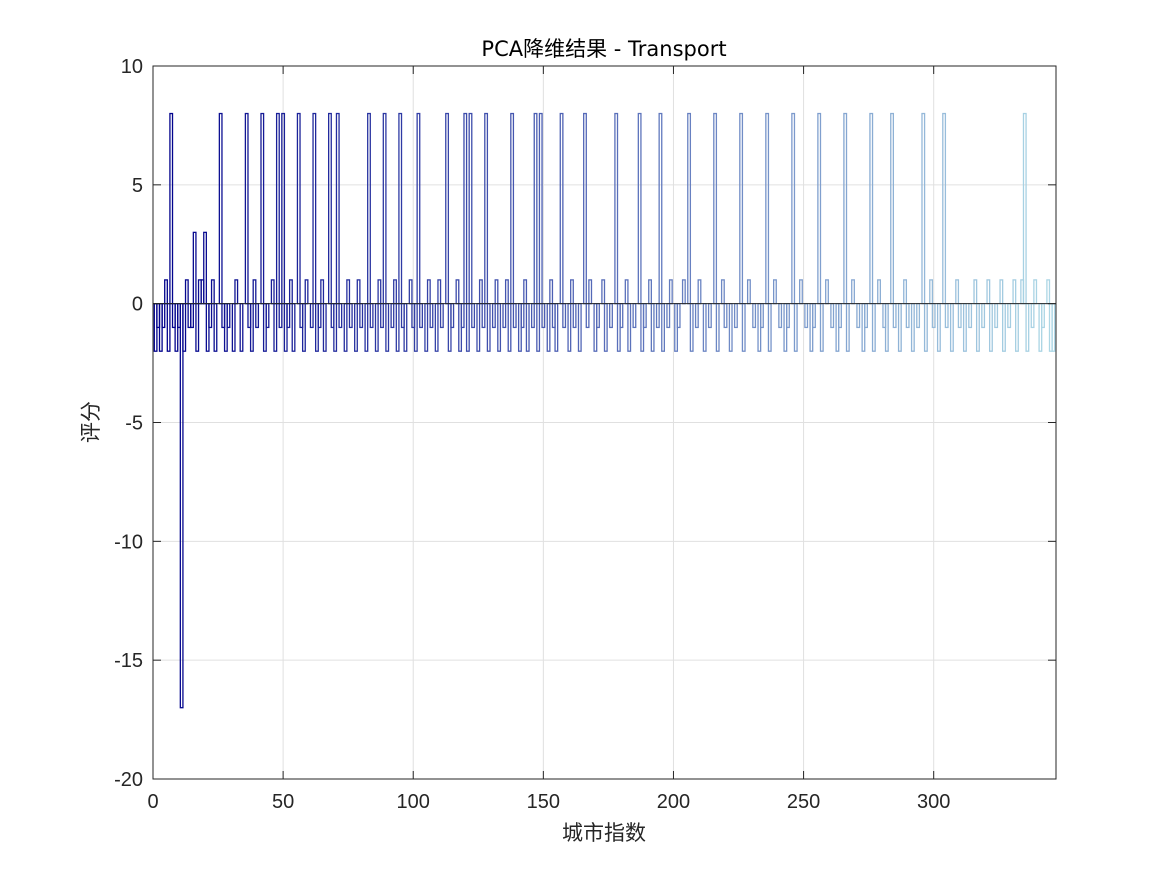  Describe the element at coordinates (128, 542) in the screenshot. I see `y-tick-label: -10` at that location.